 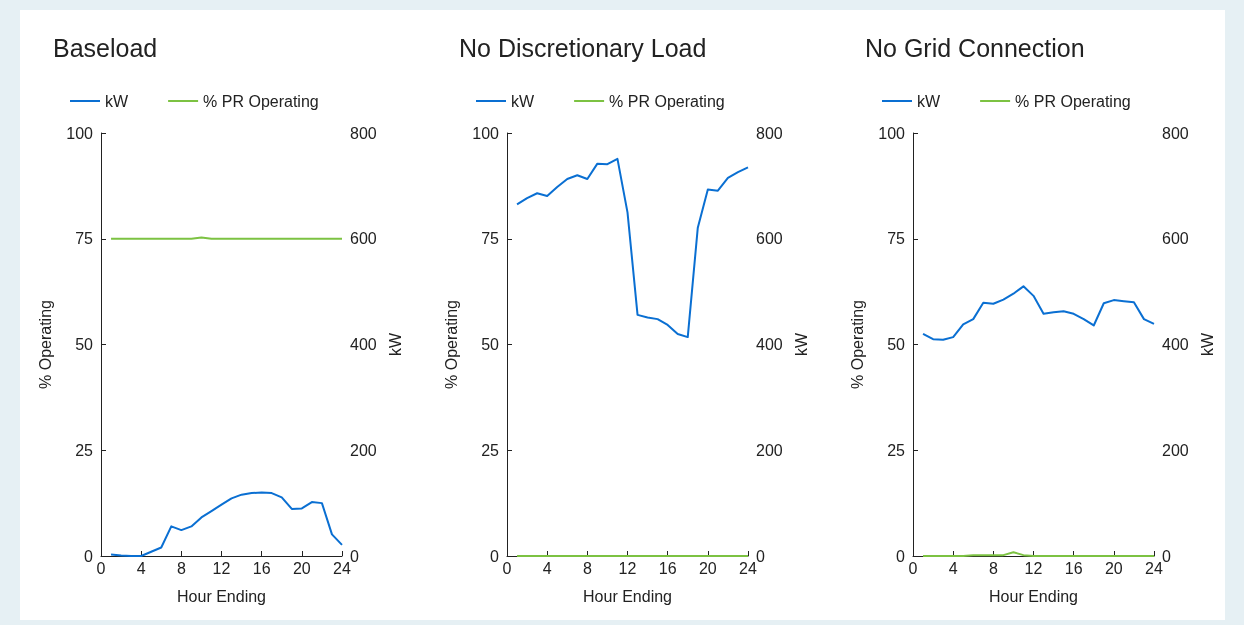 I want to click on chart-title: No Discretionary Load, so click(x=583, y=47).